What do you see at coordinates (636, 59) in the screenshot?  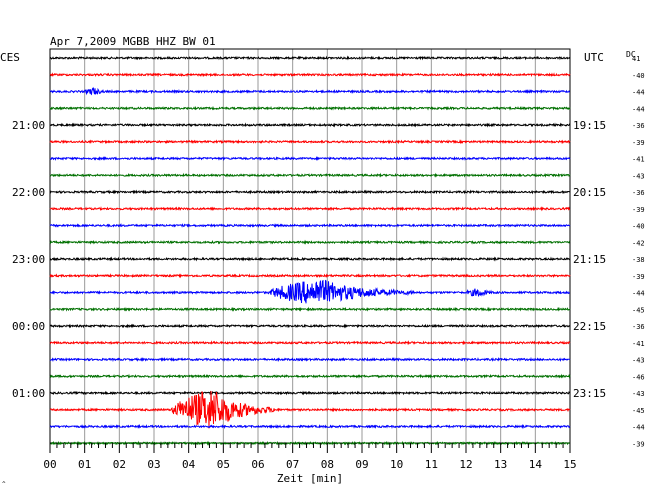 I see `dc-offset-label: 41` at bounding box center [636, 59].